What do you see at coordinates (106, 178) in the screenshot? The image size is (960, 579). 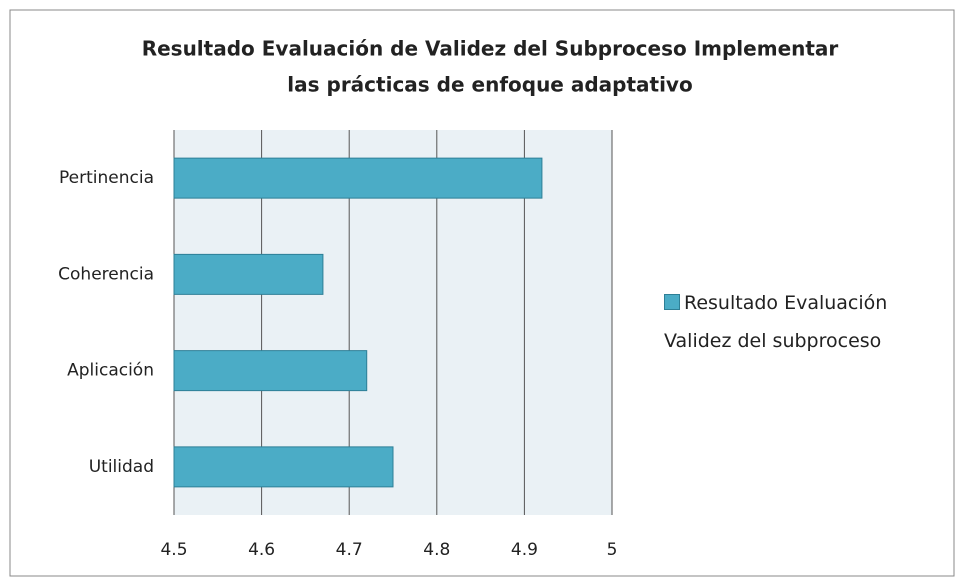 I see `y-tick-label: Pertinencia` at bounding box center [106, 178].